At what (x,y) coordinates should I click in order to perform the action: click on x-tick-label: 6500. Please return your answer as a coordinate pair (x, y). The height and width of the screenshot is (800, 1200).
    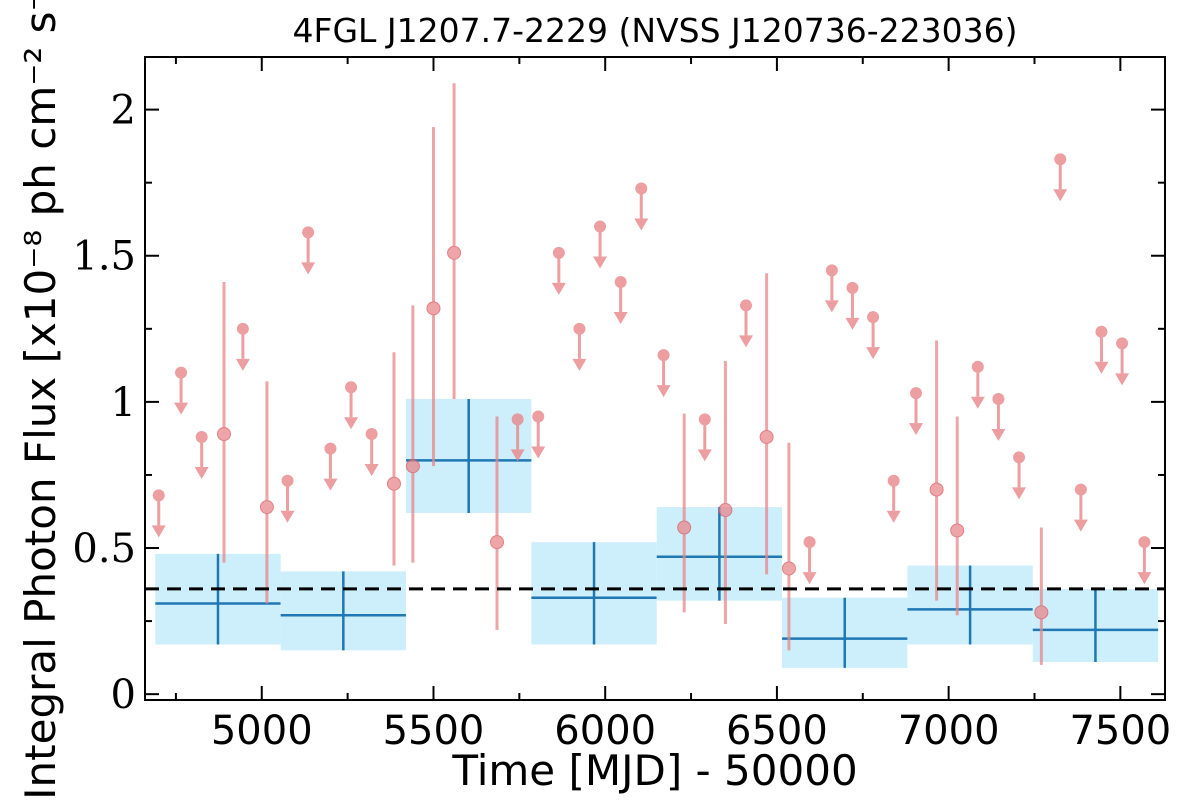
    Looking at the image, I should click on (777, 731).